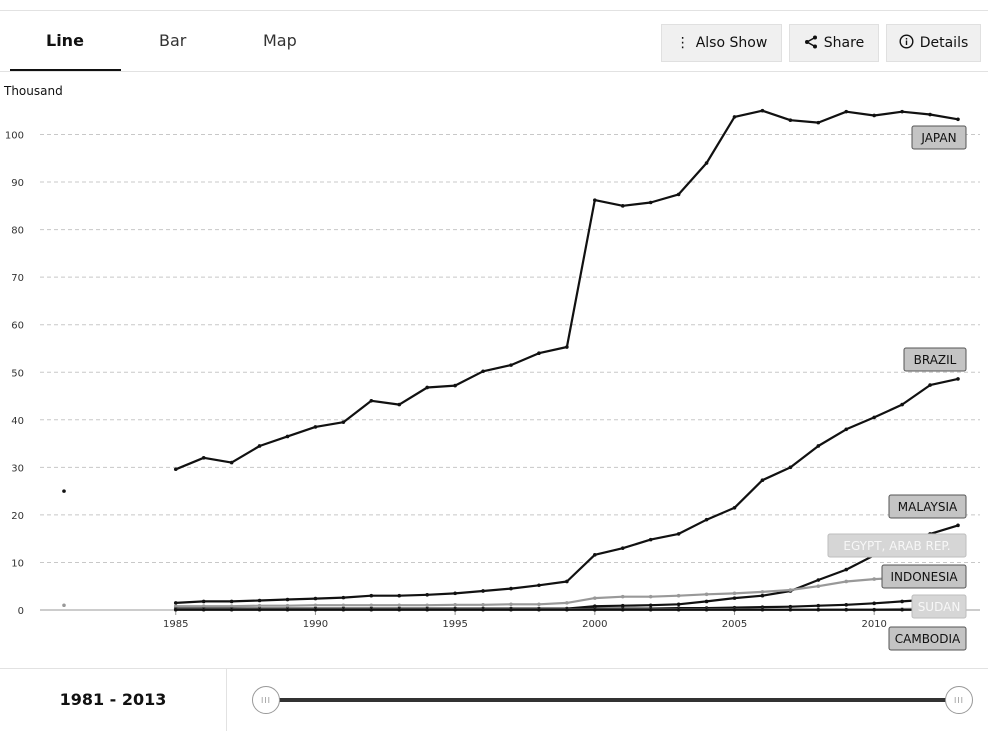 This screenshot has height=731, width=988. What do you see at coordinates (614, 700) in the screenshot?
I see `year-slider-track` at bounding box center [614, 700].